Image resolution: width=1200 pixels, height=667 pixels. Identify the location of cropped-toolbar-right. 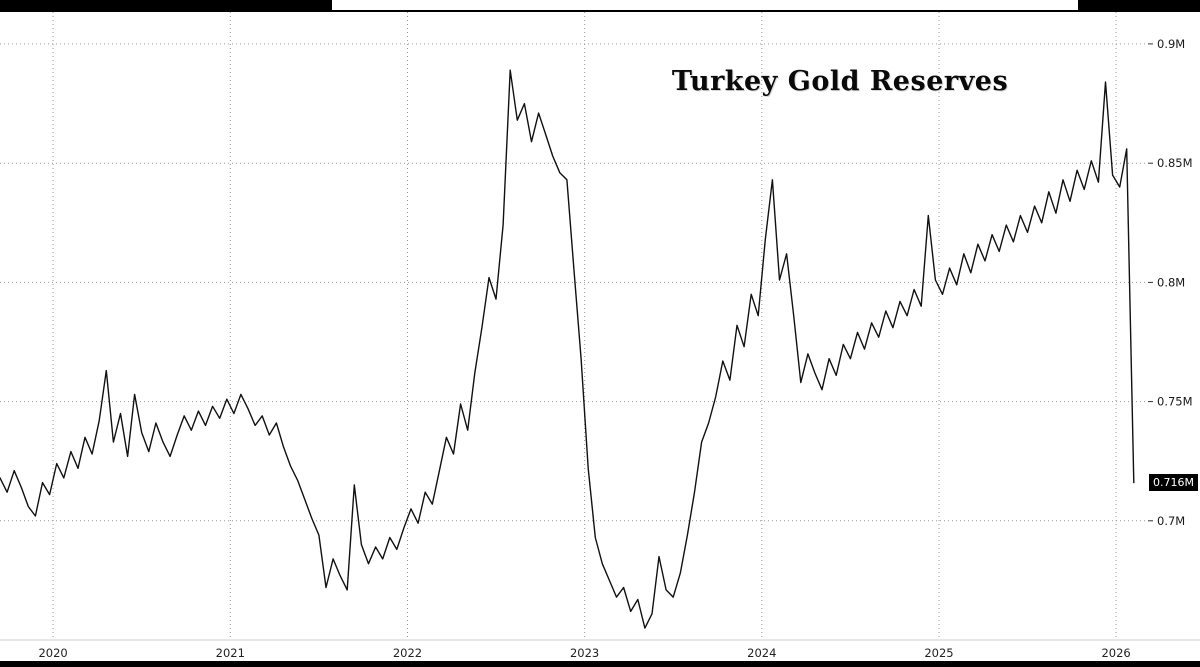
(1139, 5).